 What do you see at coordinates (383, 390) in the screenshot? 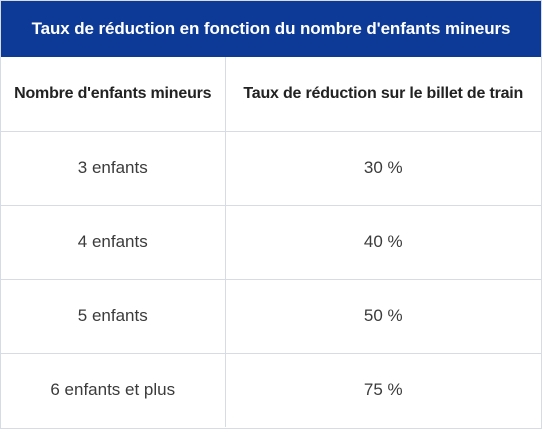
I see `cell-rate: 75 %` at bounding box center [383, 390].